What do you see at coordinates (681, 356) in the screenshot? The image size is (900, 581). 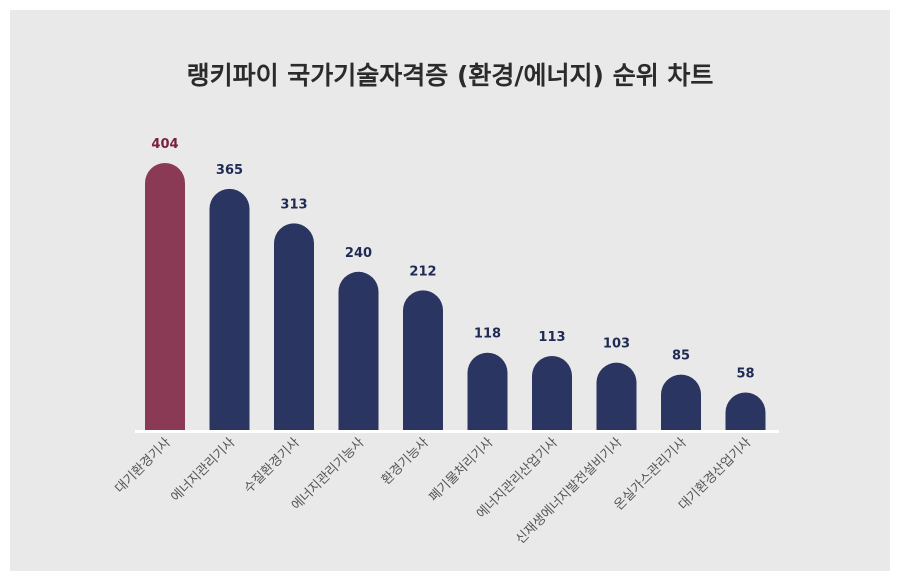 I see `data-label: 85` at bounding box center [681, 356].